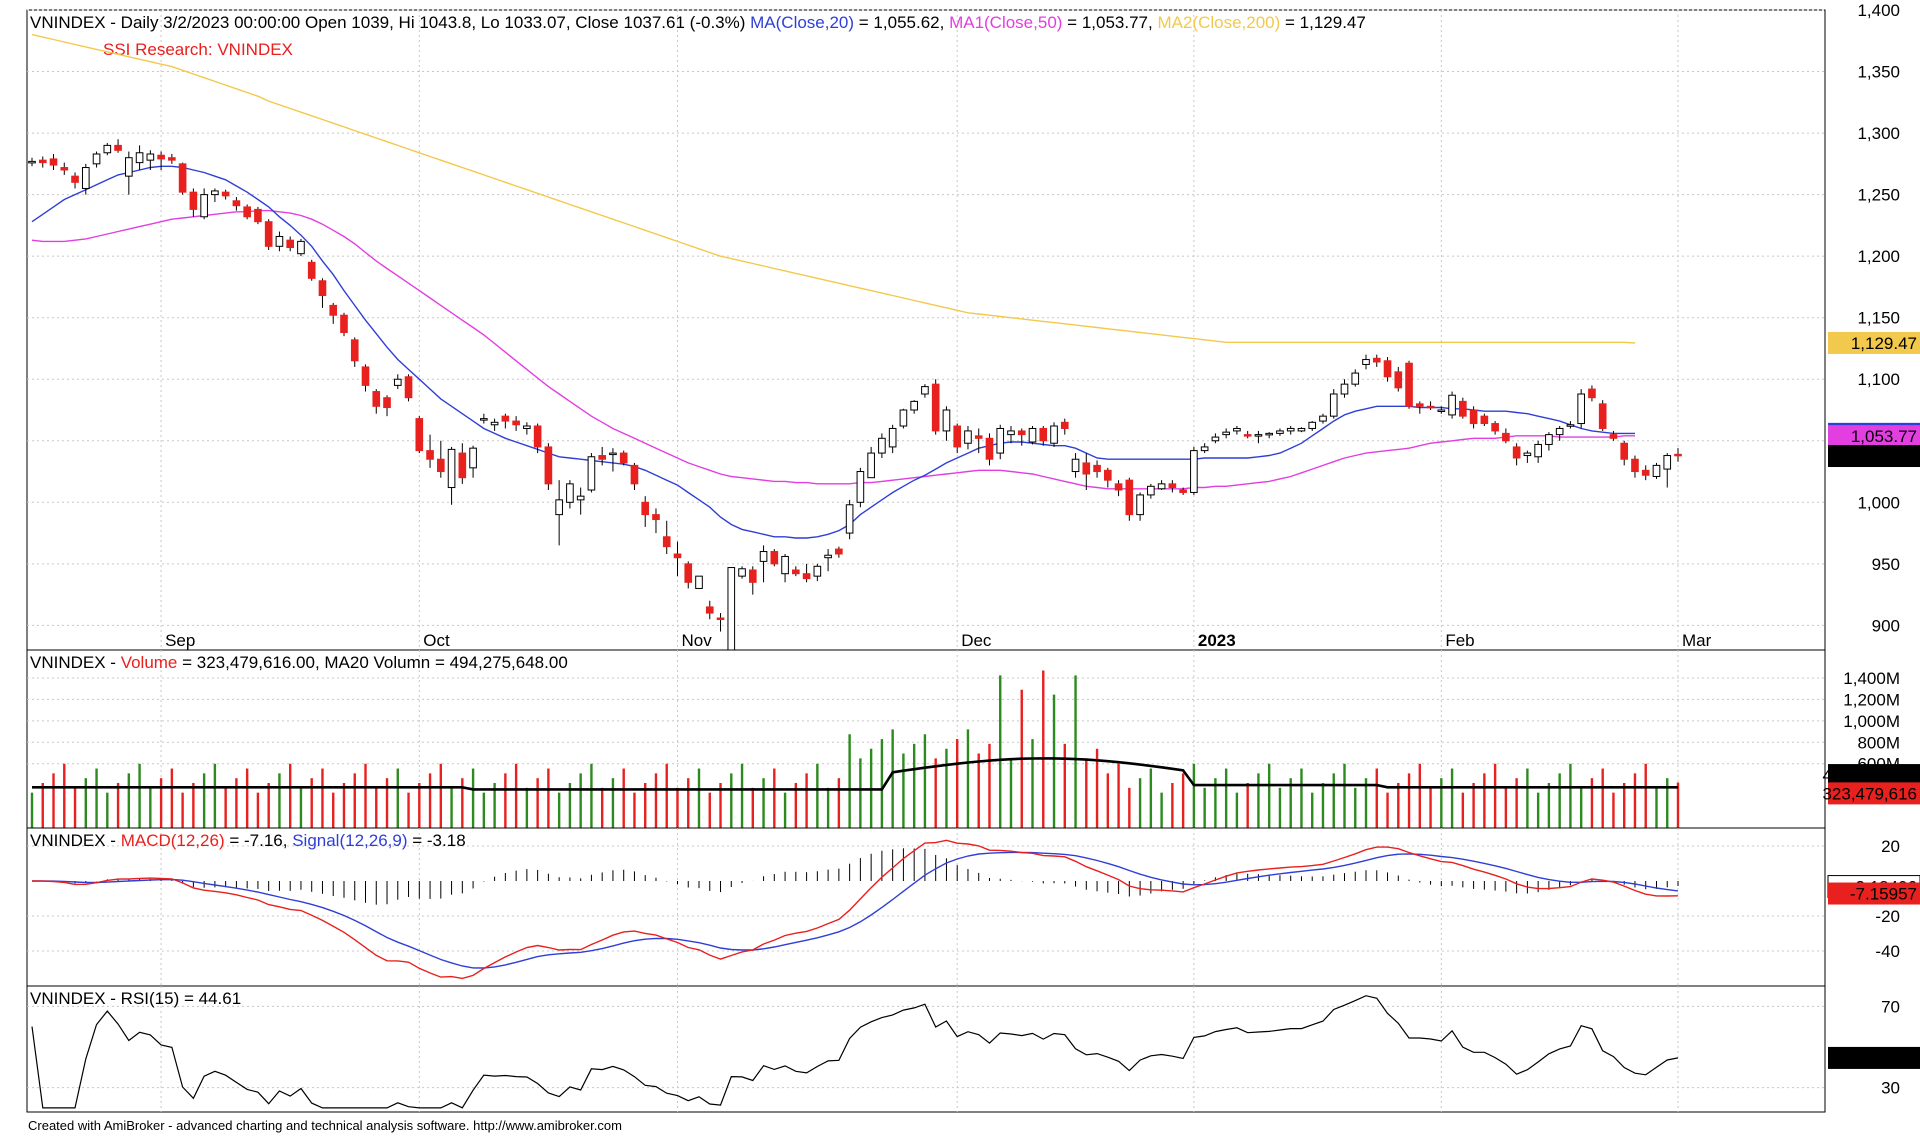 The height and width of the screenshot is (1141, 1920). Describe the element at coordinates (1871, 699) in the screenshot. I see `volume-tick-label: 1,200M` at that location.